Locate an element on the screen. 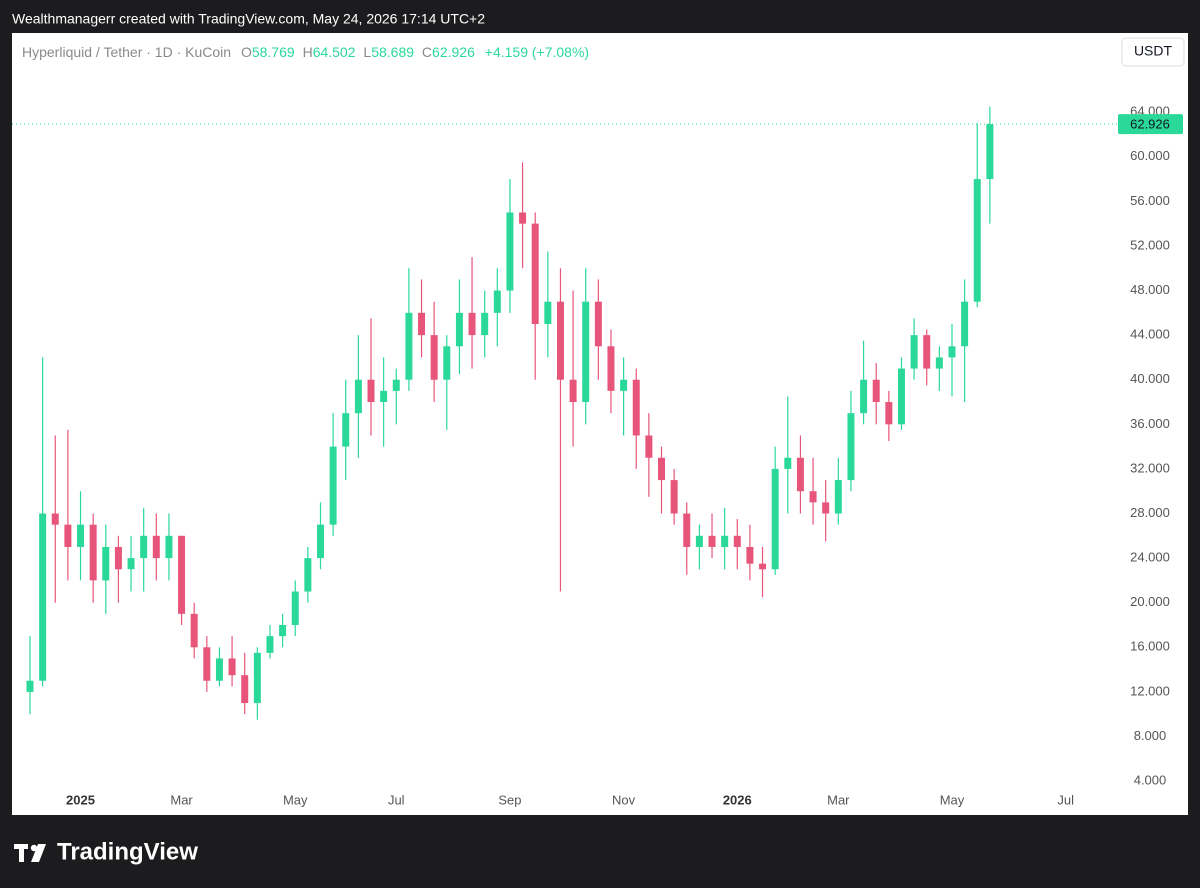 The height and width of the screenshot is (888, 1200). open-value: 58.769 is located at coordinates (273, 52).